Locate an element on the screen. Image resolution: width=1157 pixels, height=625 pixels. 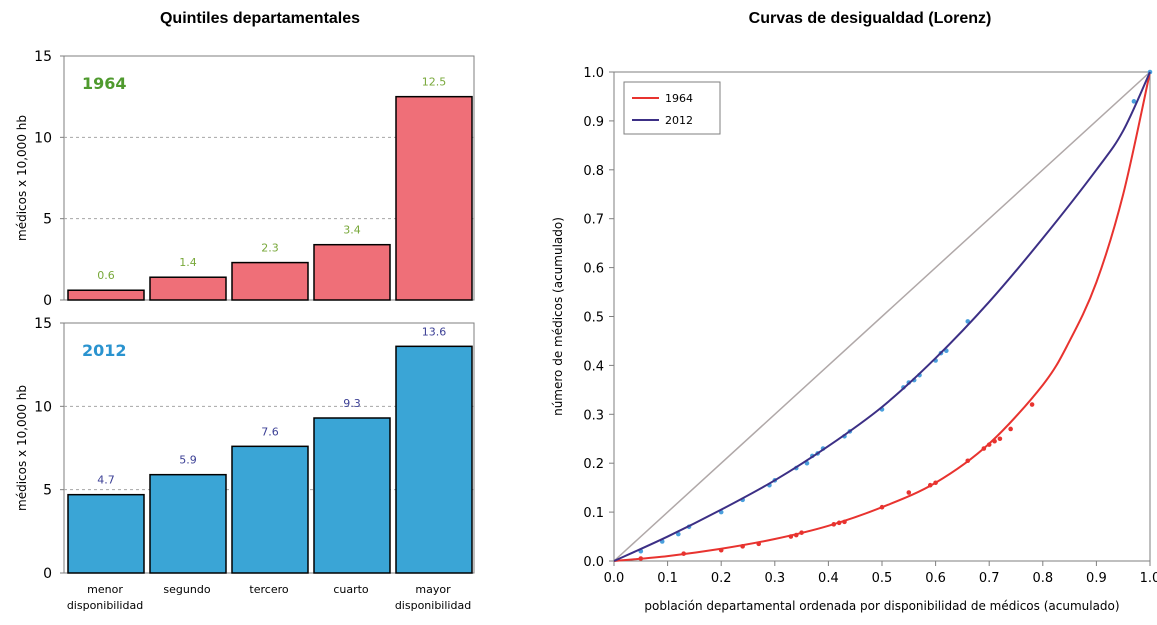
legend: 1964 2012 is located at coordinates (672, 108).